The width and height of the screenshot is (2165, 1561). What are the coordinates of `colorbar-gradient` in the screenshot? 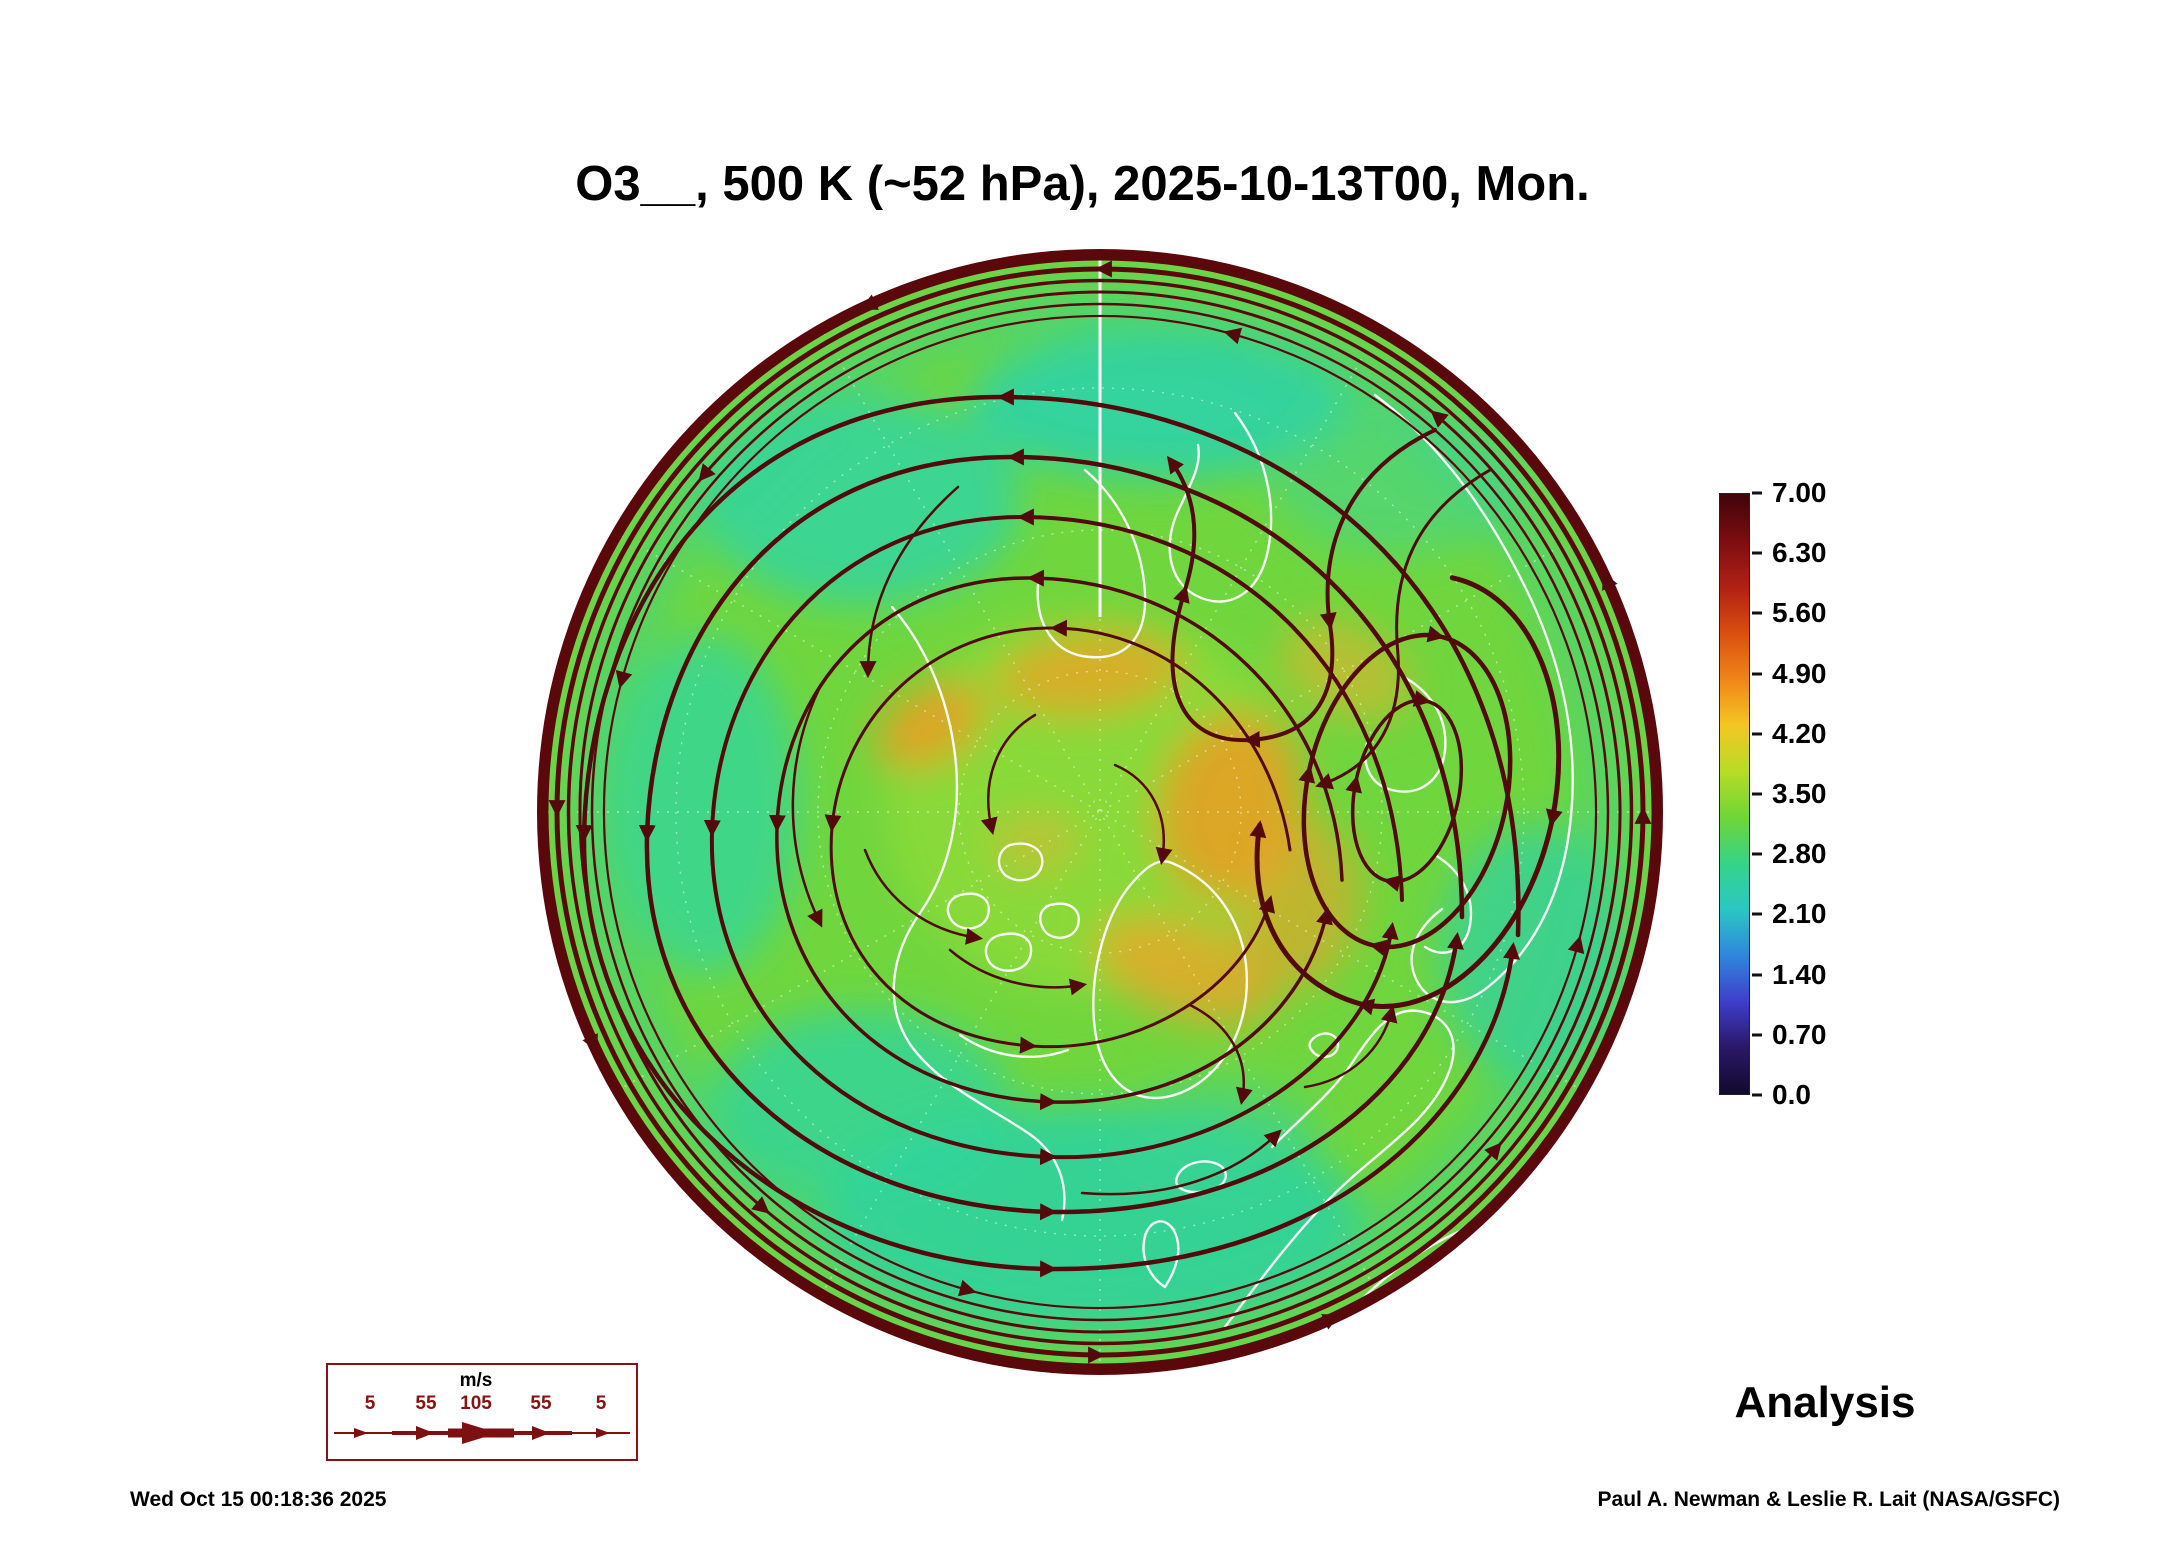 It's located at (1734, 794).